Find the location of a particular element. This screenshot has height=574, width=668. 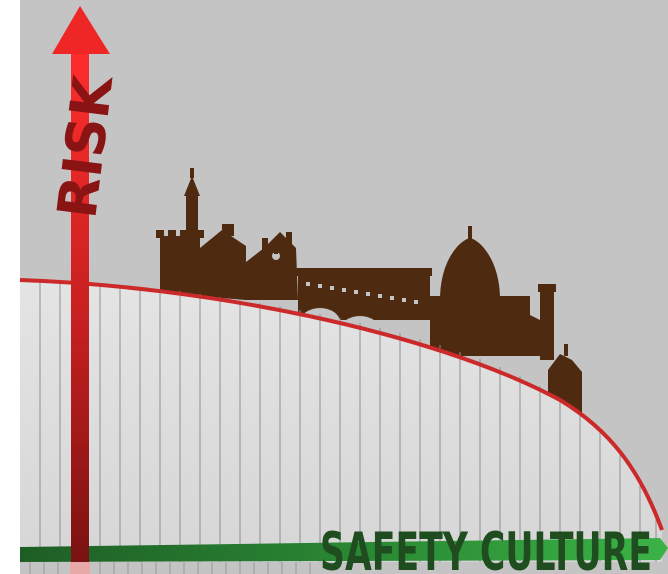

risk-arrow-icon is located at coordinates (81, 284).